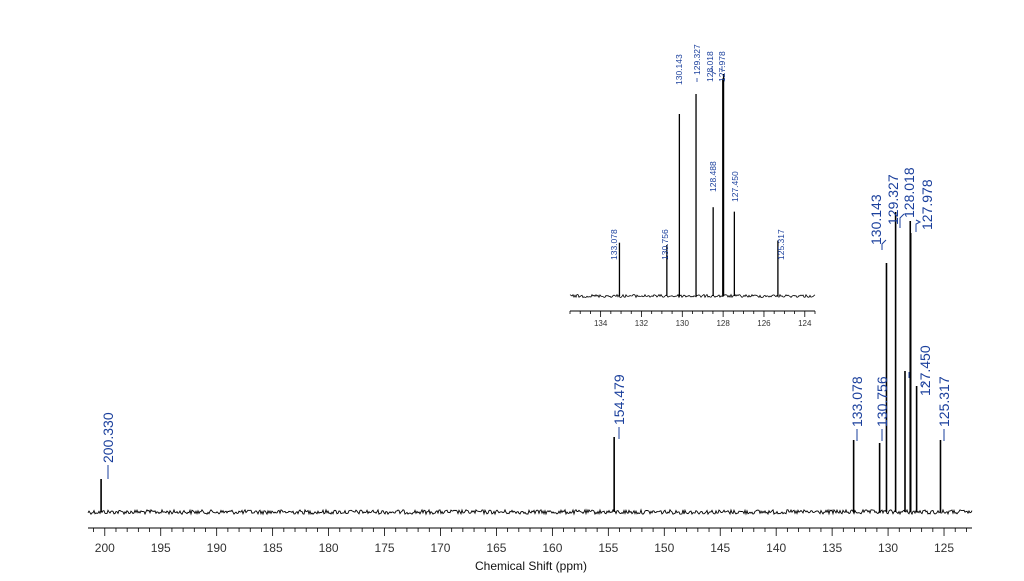  What do you see at coordinates (692, 296) in the screenshot?
I see `inset-baseline-noise` at bounding box center [692, 296].